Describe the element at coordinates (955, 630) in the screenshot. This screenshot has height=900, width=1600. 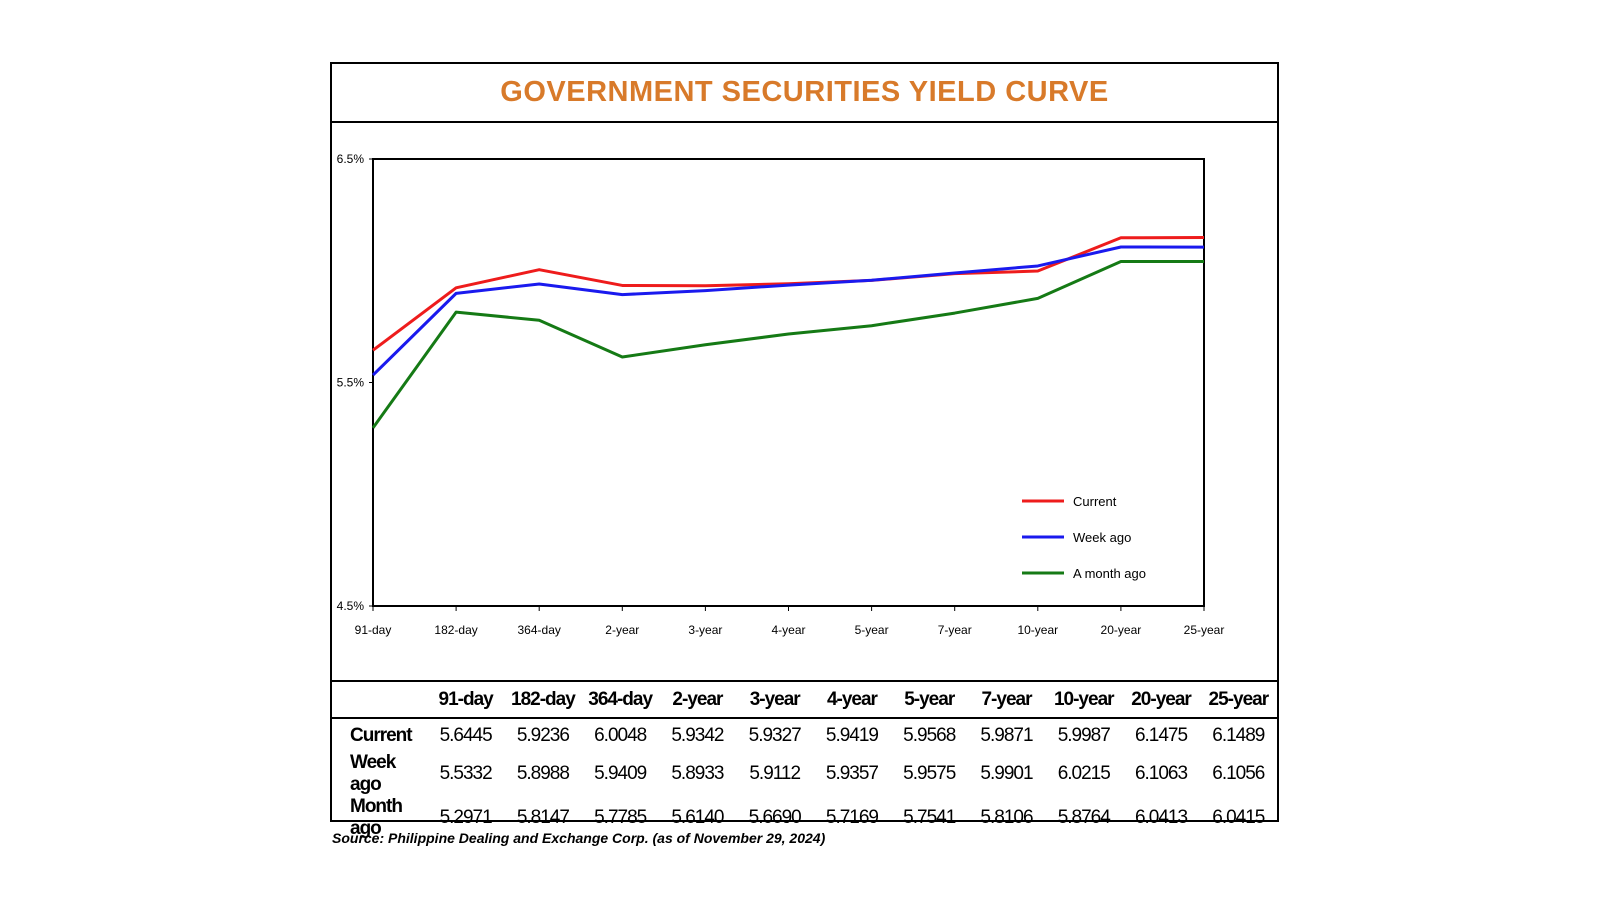
I see `x-tick-label: 7-year` at that location.